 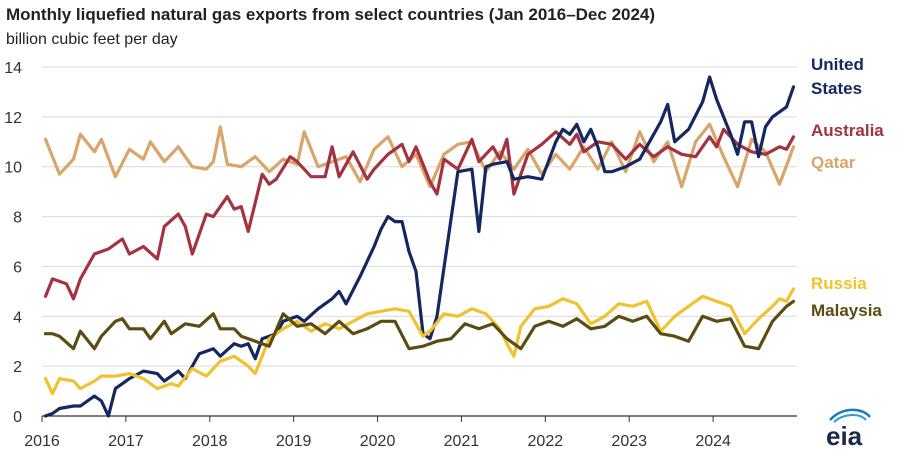 What do you see at coordinates (126, 441) in the screenshot?
I see `x-tick-label: 2017` at bounding box center [126, 441].